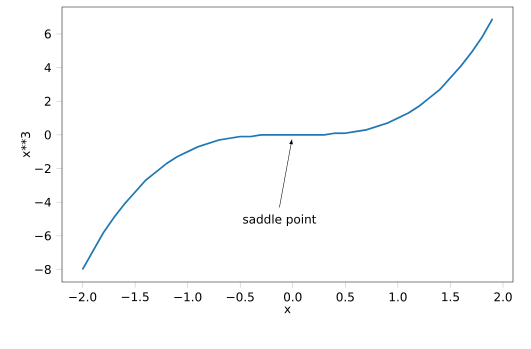  Describe the element at coordinates (43, 269) in the screenshot. I see `y-tick-label: −8` at that location.